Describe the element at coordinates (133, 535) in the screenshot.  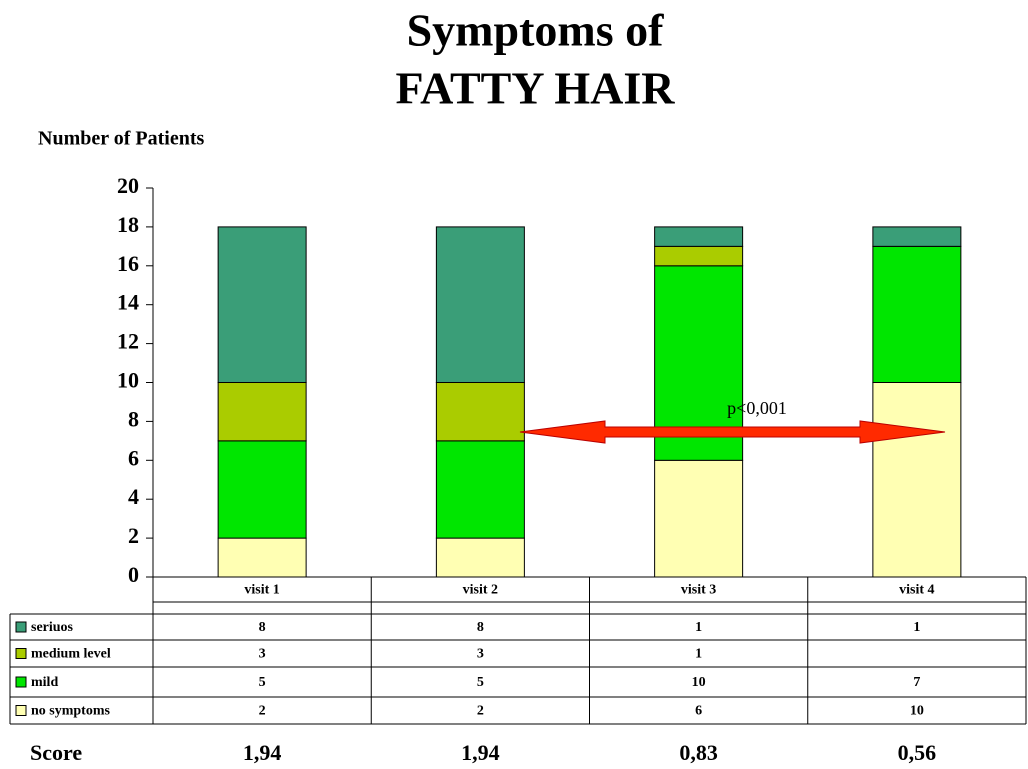
I see `y-tick-label: 2` at that location.